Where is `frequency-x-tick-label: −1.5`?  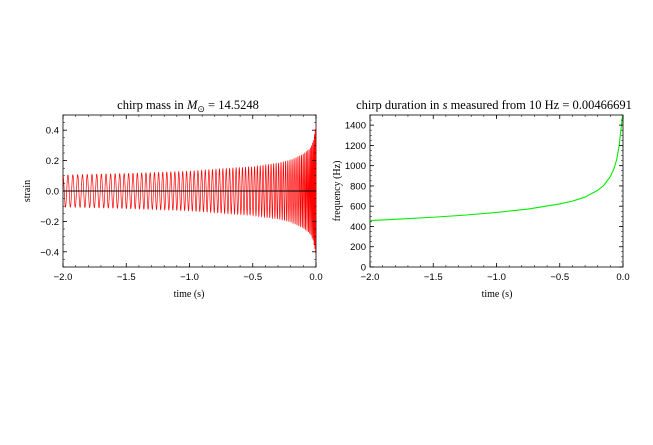
frequency-x-tick-label: −1.5 is located at coordinates (433, 277).